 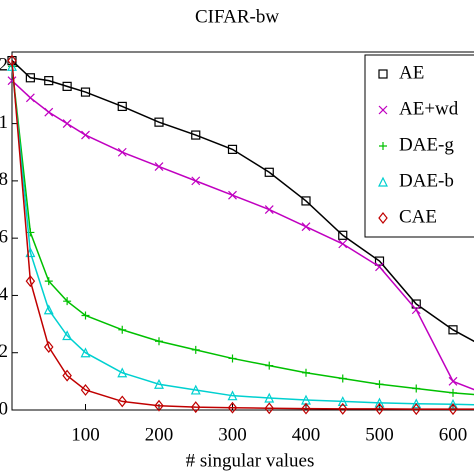 I want to click on legend-label: CAE, so click(x=418, y=216).